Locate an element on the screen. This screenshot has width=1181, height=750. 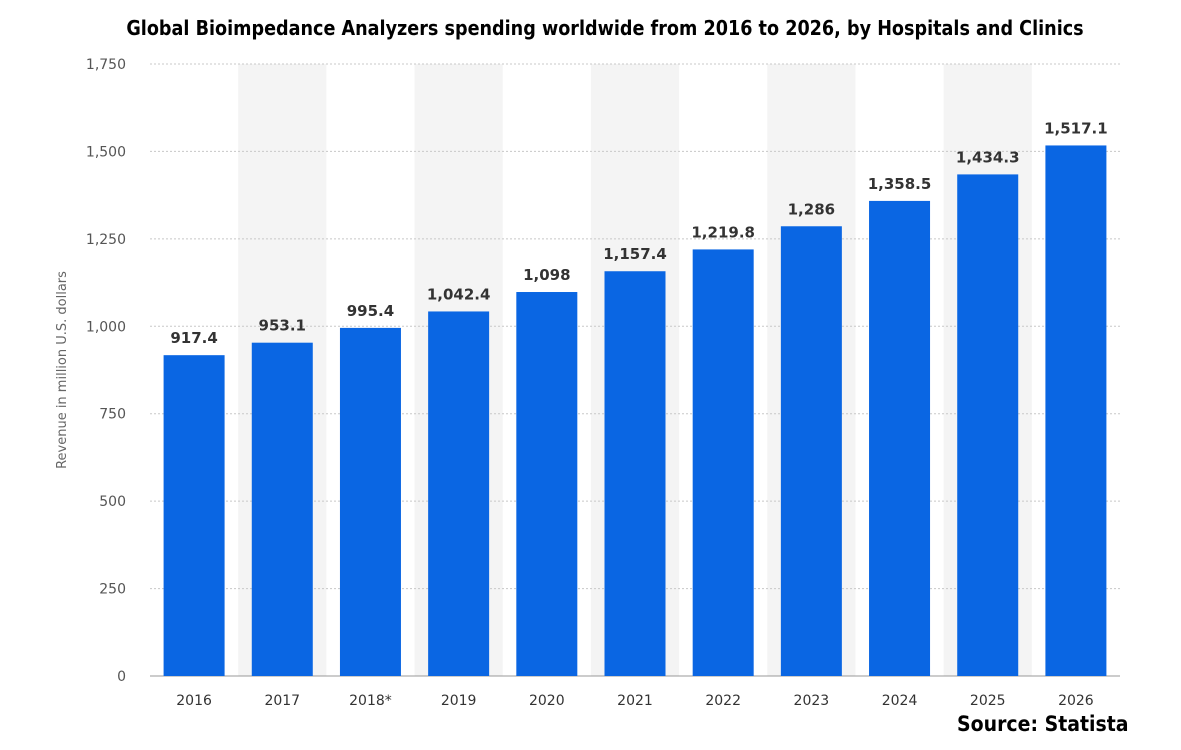
data-label: 1,157.4 is located at coordinates (635, 254).